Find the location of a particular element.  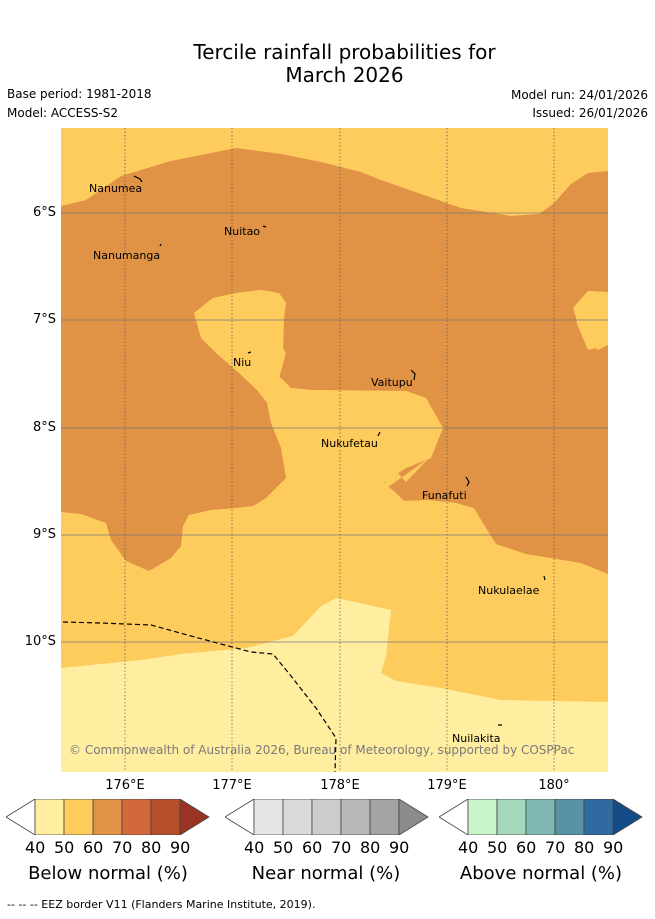

island-label-vaitupu: Vaitupu is located at coordinates (392, 382).